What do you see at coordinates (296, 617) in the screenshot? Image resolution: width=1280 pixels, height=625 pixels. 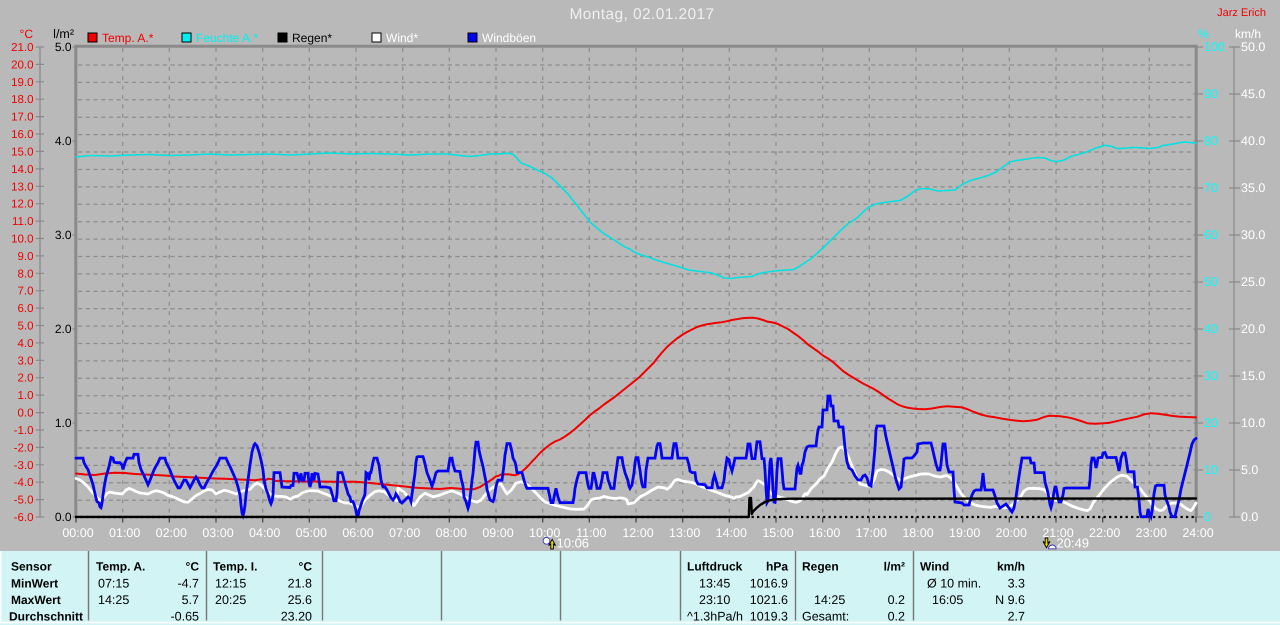 I see `svg-text: 23.20` at bounding box center [296, 617].